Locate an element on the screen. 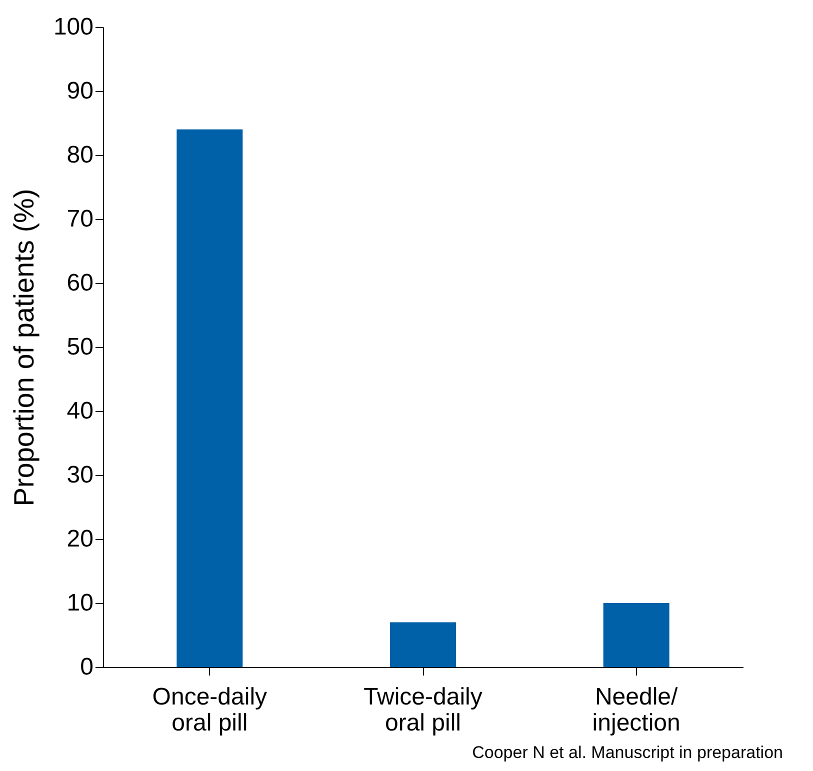 This screenshot has width=813, height=771. text: Cooper N et al. Manuscript in preparation is located at coordinates (627, 752).